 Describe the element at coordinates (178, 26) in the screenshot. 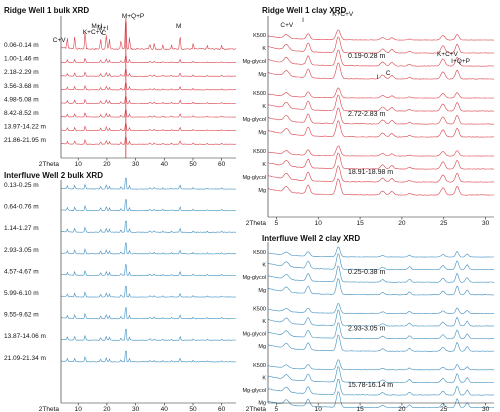

I see `peak-label: M` at that location.